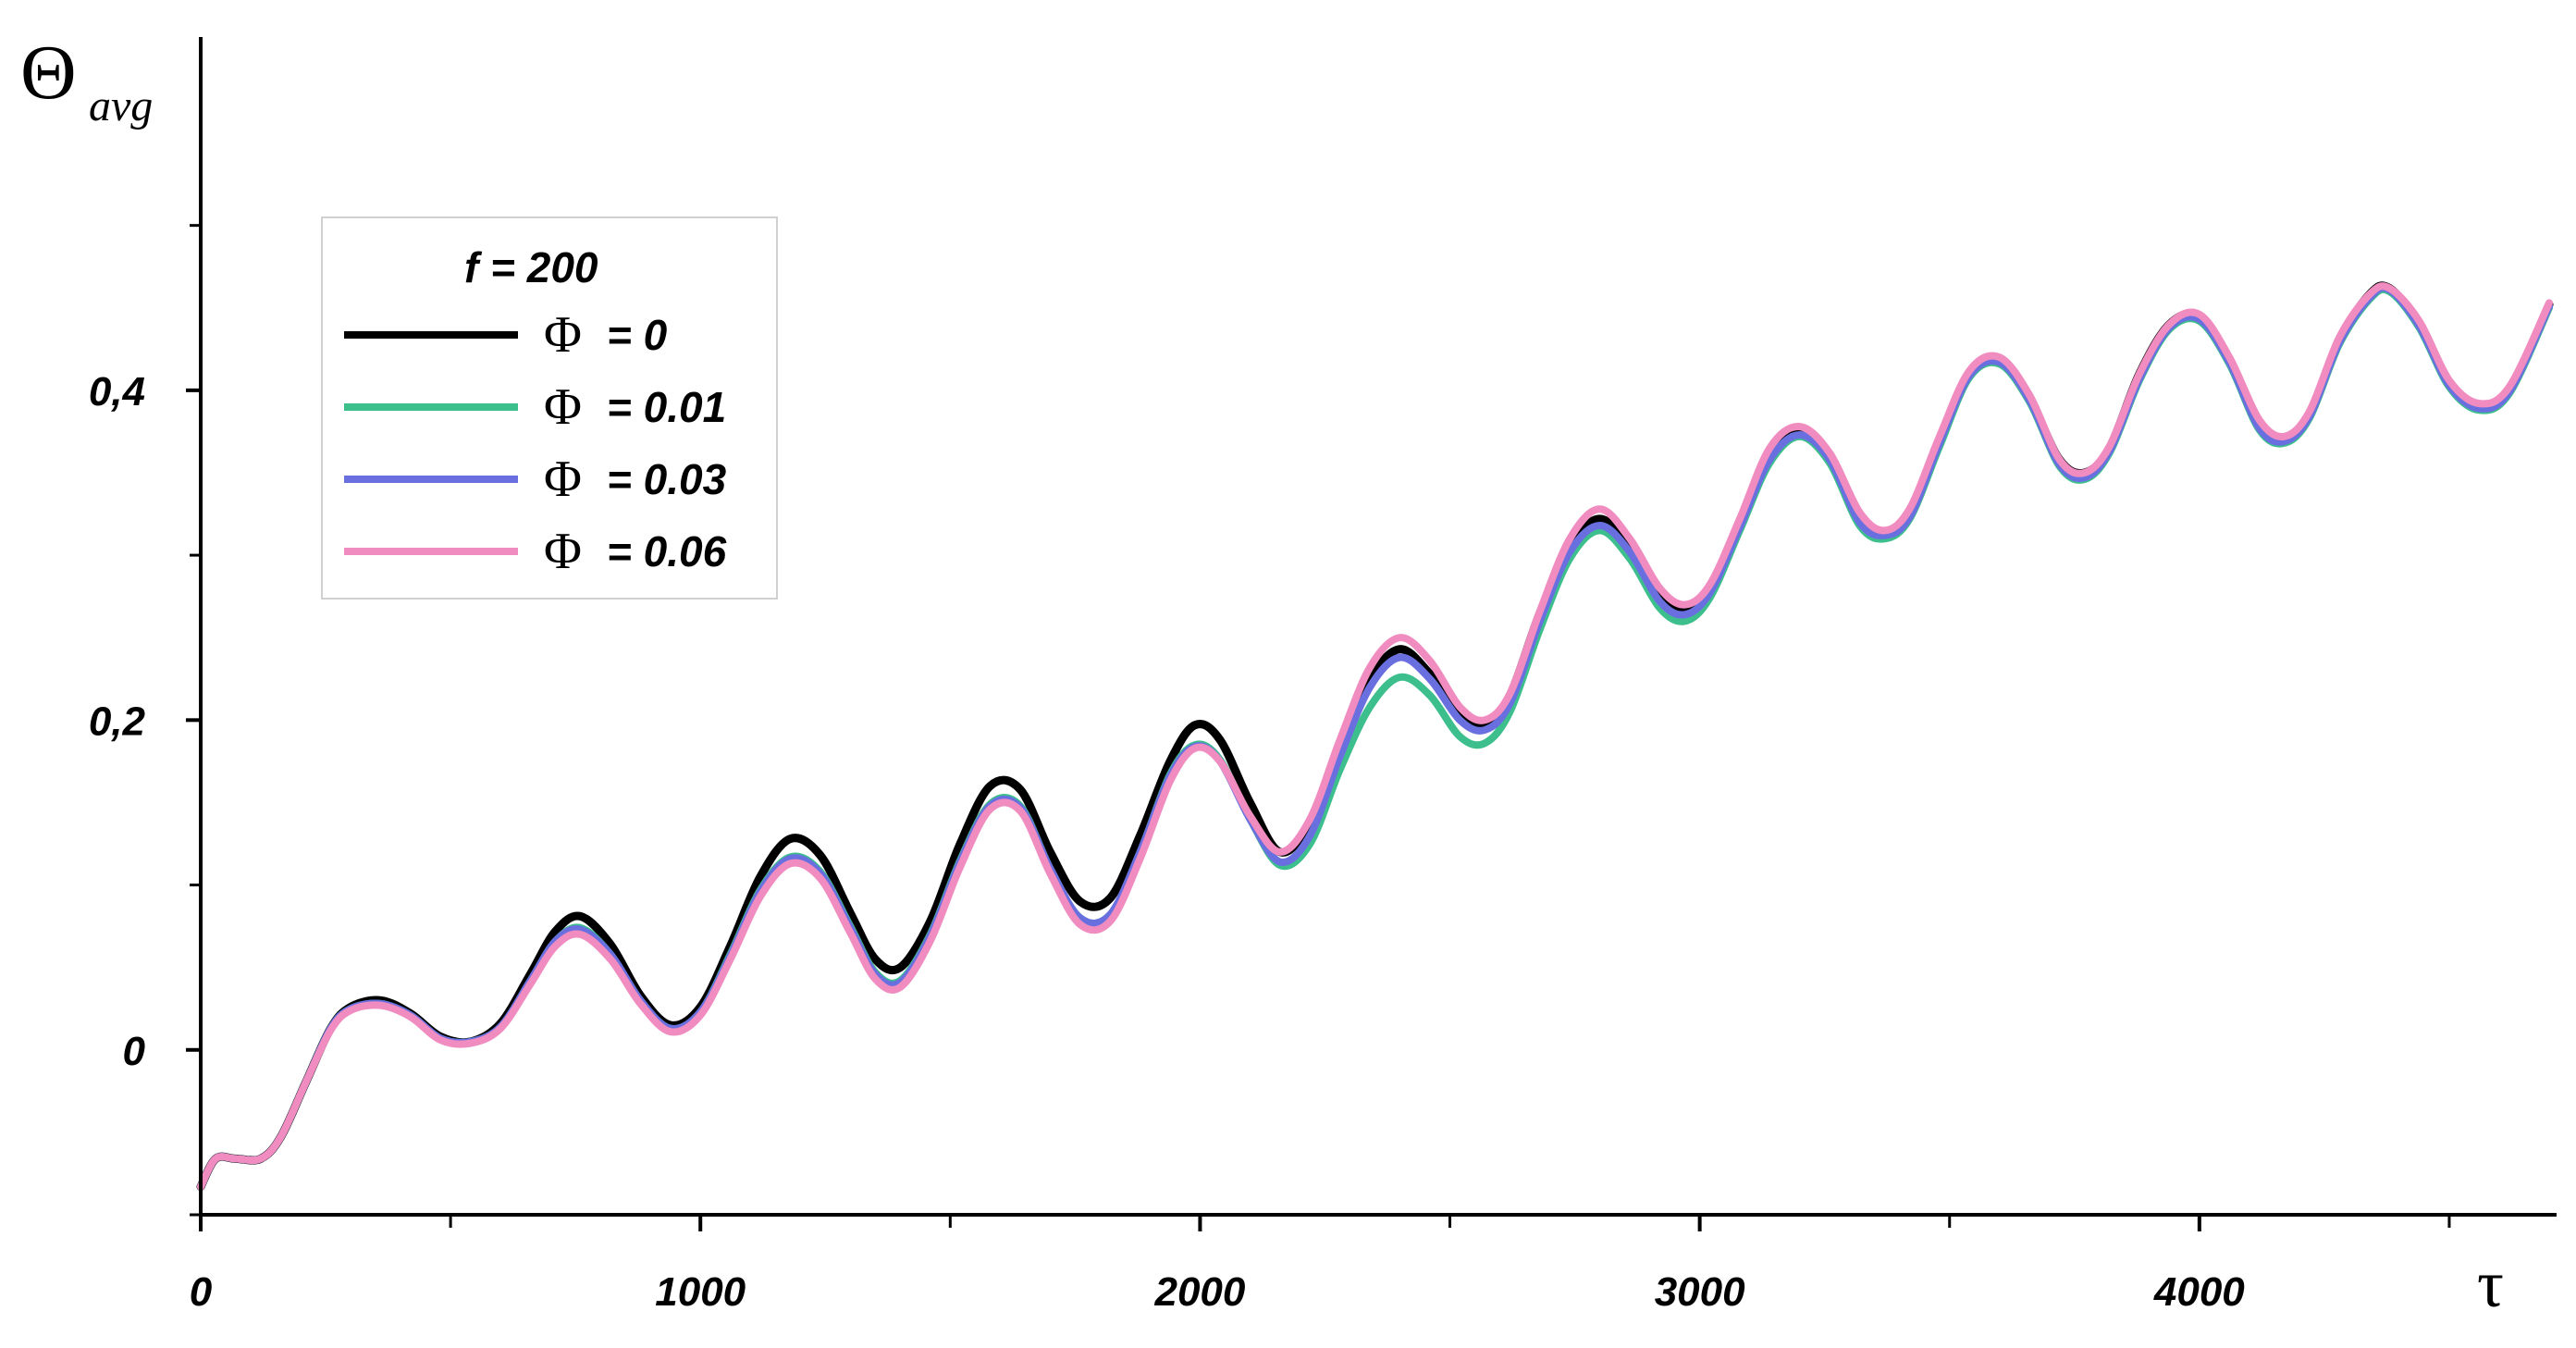 The width and height of the screenshot is (2576, 1348). Describe the element at coordinates (117, 391) in the screenshot. I see `y-tick-label: 0,4` at that location.